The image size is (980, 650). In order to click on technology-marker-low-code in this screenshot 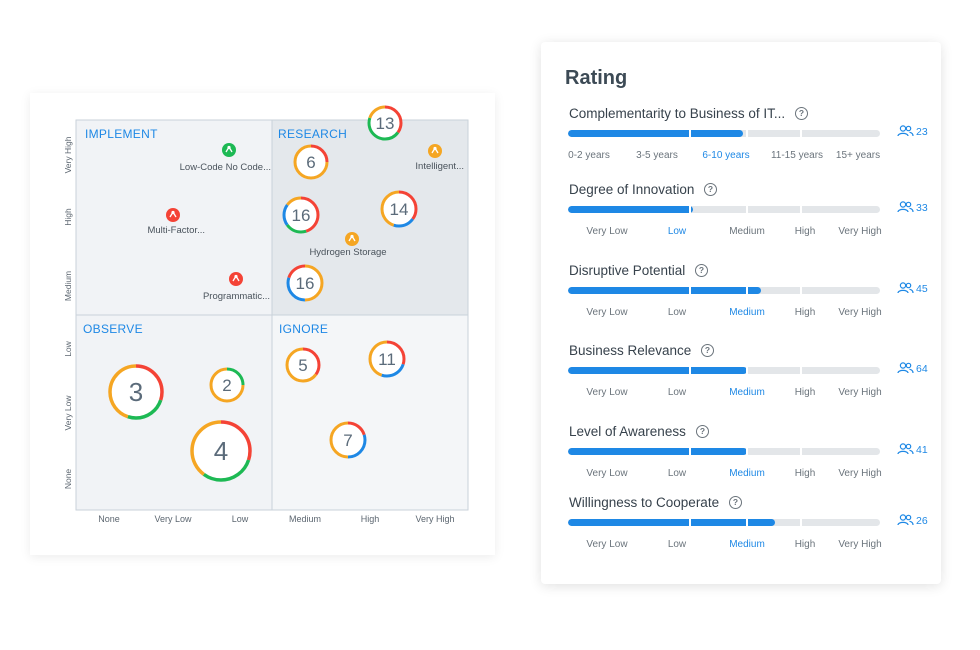, I will do `click(229, 150)`.